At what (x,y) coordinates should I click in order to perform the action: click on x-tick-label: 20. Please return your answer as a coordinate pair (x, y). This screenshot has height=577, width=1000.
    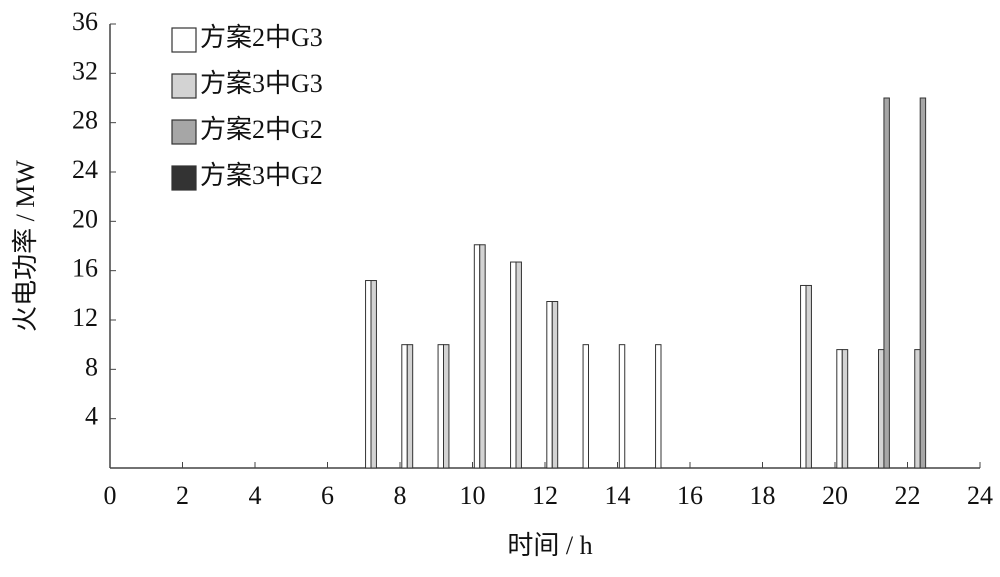
    Looking at the image, I should click on (835, 495).